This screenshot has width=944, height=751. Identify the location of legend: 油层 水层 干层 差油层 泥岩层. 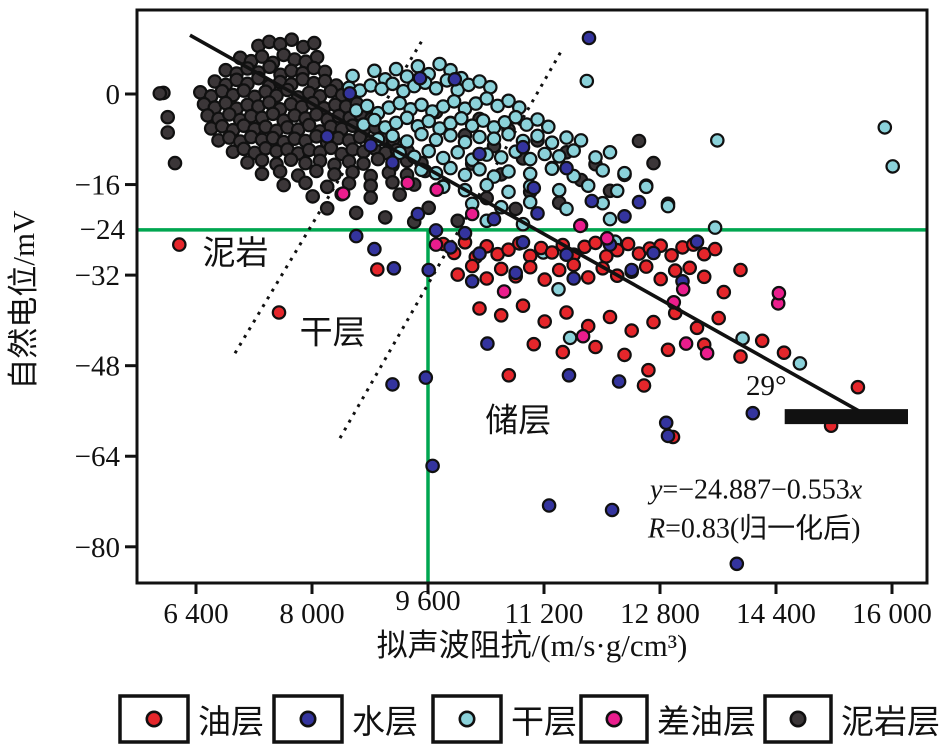
(529, 719).